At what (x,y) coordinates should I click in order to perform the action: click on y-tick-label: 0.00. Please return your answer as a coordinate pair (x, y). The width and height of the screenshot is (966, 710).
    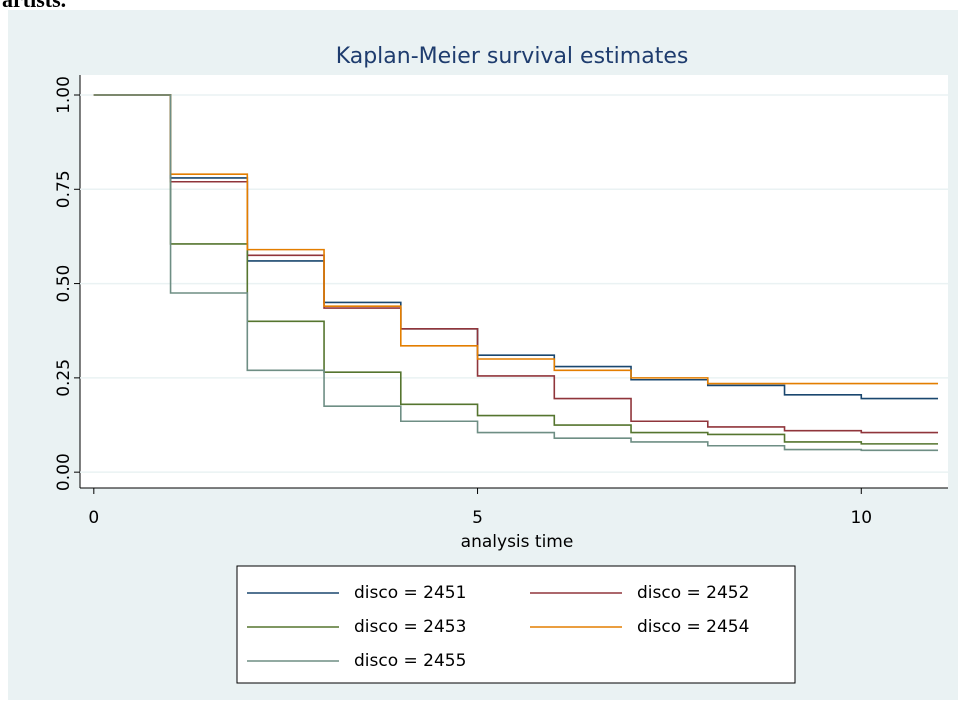
    Looking at the image, I should click on (64, 472).